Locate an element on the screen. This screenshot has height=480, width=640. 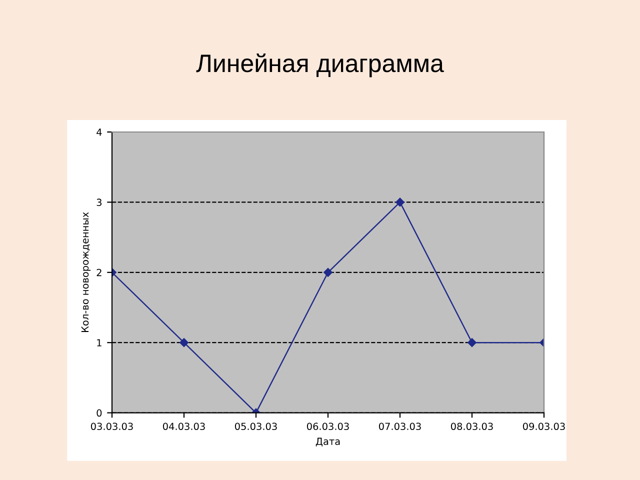
x-tick-label: 09.03.03 is located at coordinates (543, 426).